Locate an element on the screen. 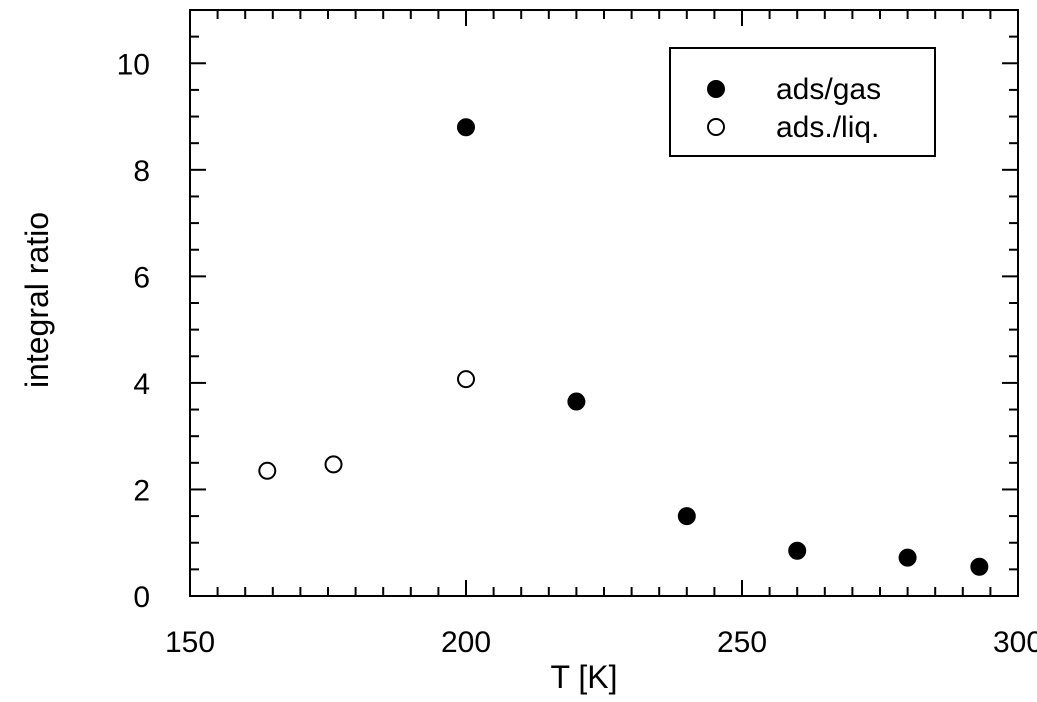  y-tick-label: 2 is located at coordinates (141, 490).